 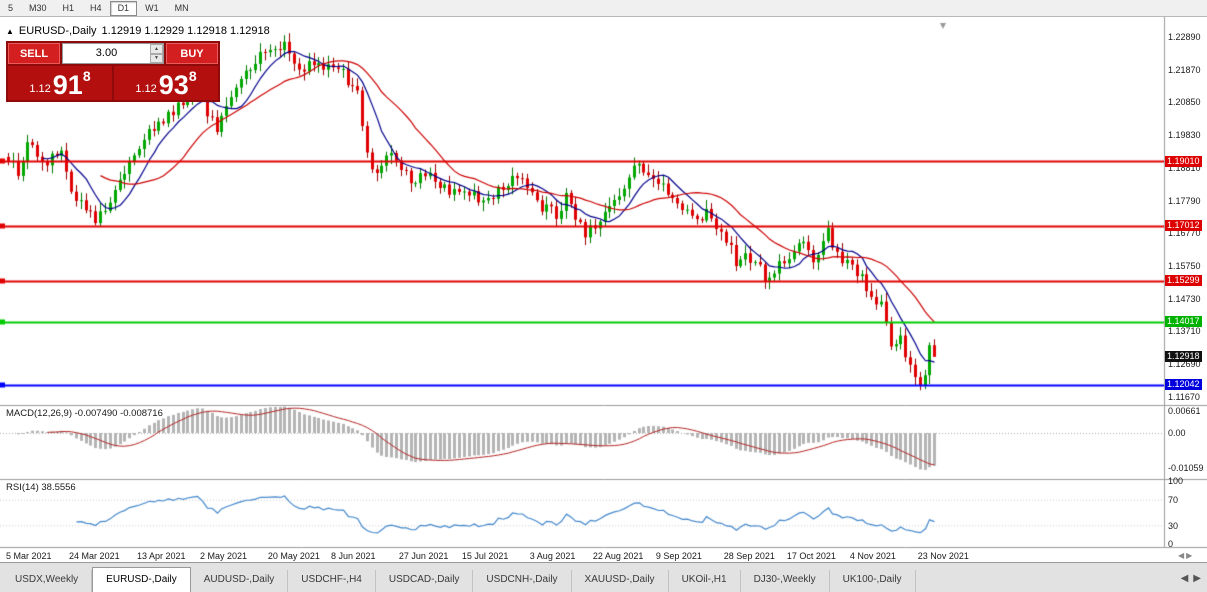 I want to click on date-axis-label: 23 Nov 2021, so click(x=943, y=556).